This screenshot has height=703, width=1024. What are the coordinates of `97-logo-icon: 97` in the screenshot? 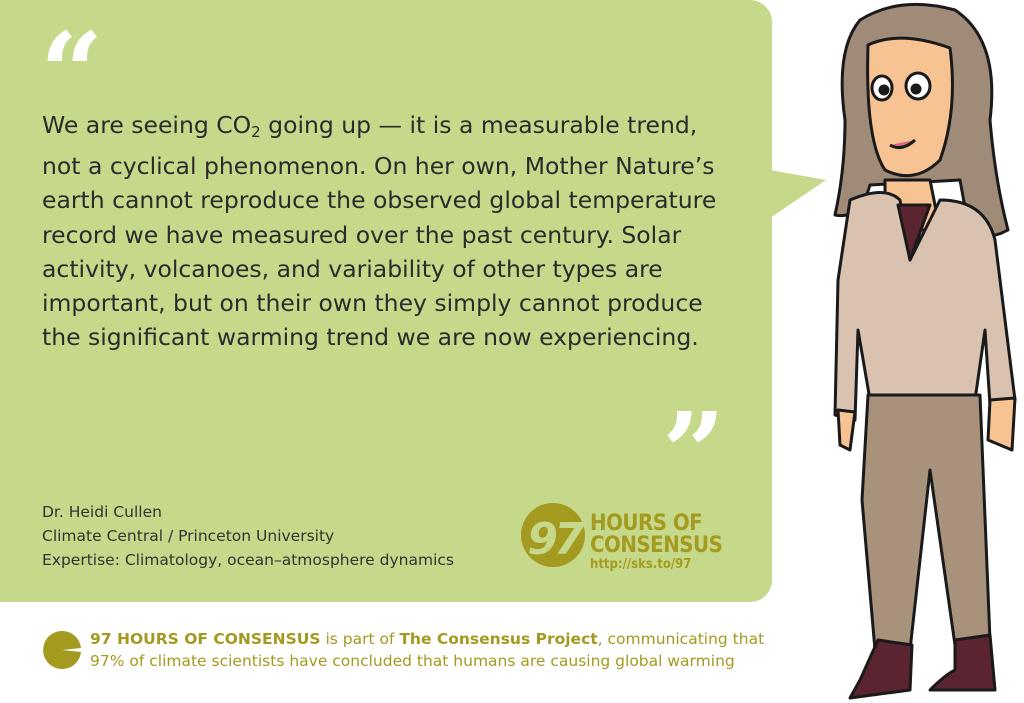 It's located at (555, 535).